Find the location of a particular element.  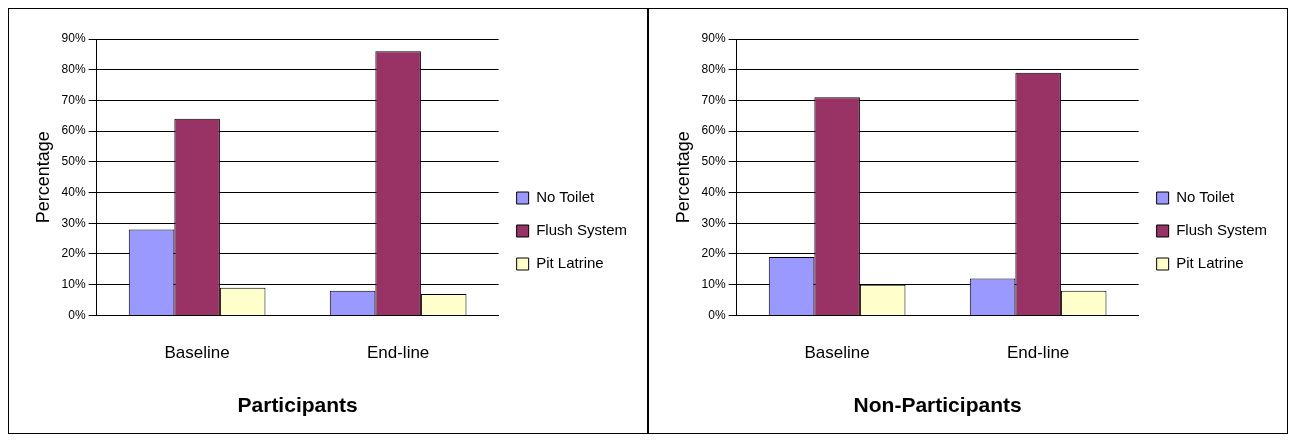

x-axis-title: Participants is located at coordinates (297, 405).